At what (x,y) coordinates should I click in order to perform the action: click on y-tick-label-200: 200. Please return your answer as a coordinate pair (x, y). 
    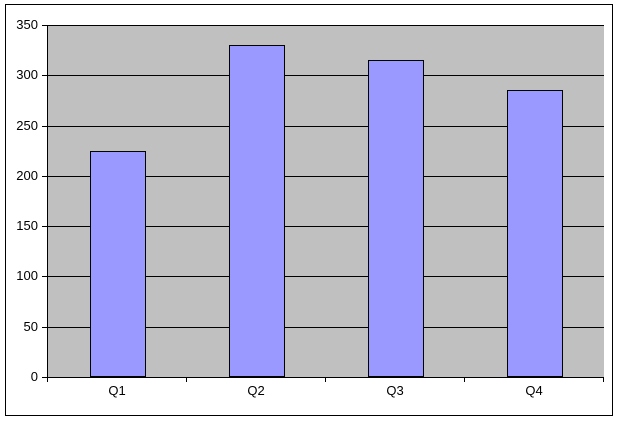
    Looking at the image, I should click on (27, 175).